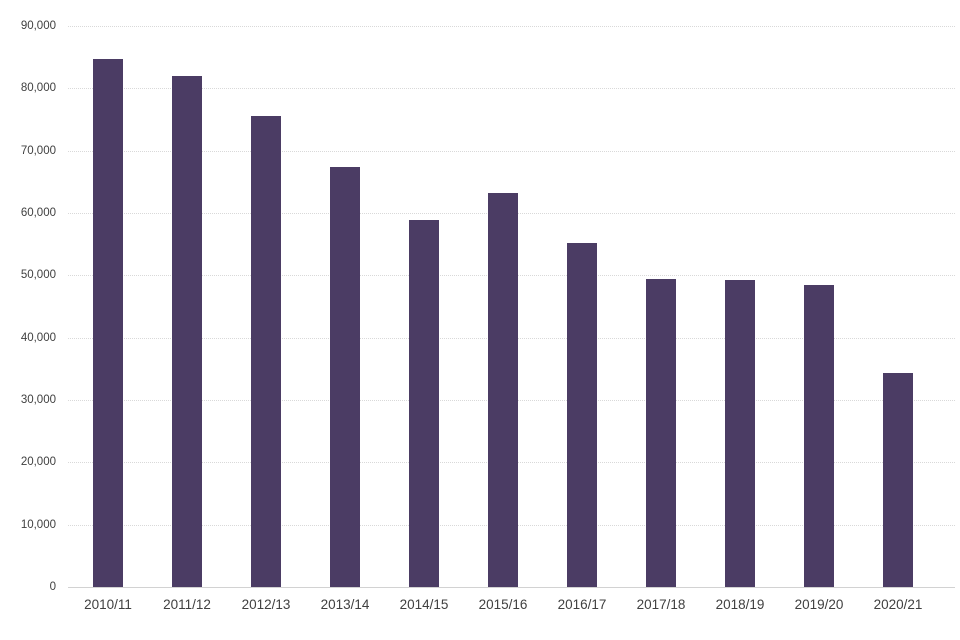 The height and width of the screenshot is (640, 960). What do you see at coordinates (38, 400) in the screenshot?
I see `y-axis-tick-label: 30,000` at bounding box center [38, 400].